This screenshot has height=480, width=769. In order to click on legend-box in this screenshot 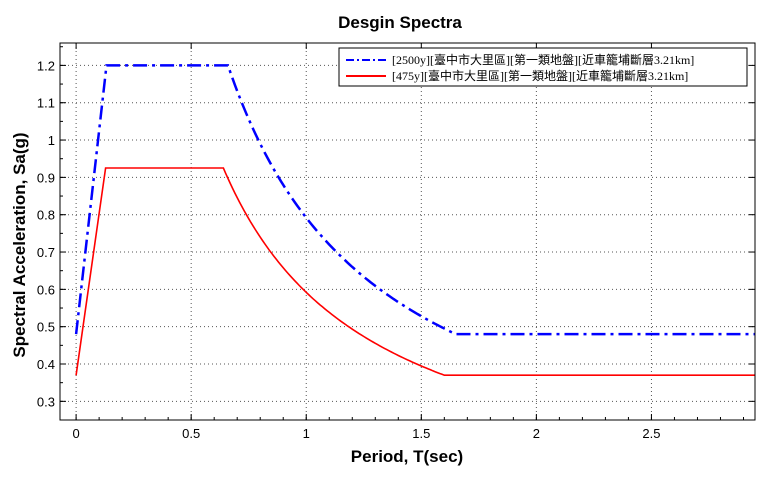, I will do `click(543, 67)`.